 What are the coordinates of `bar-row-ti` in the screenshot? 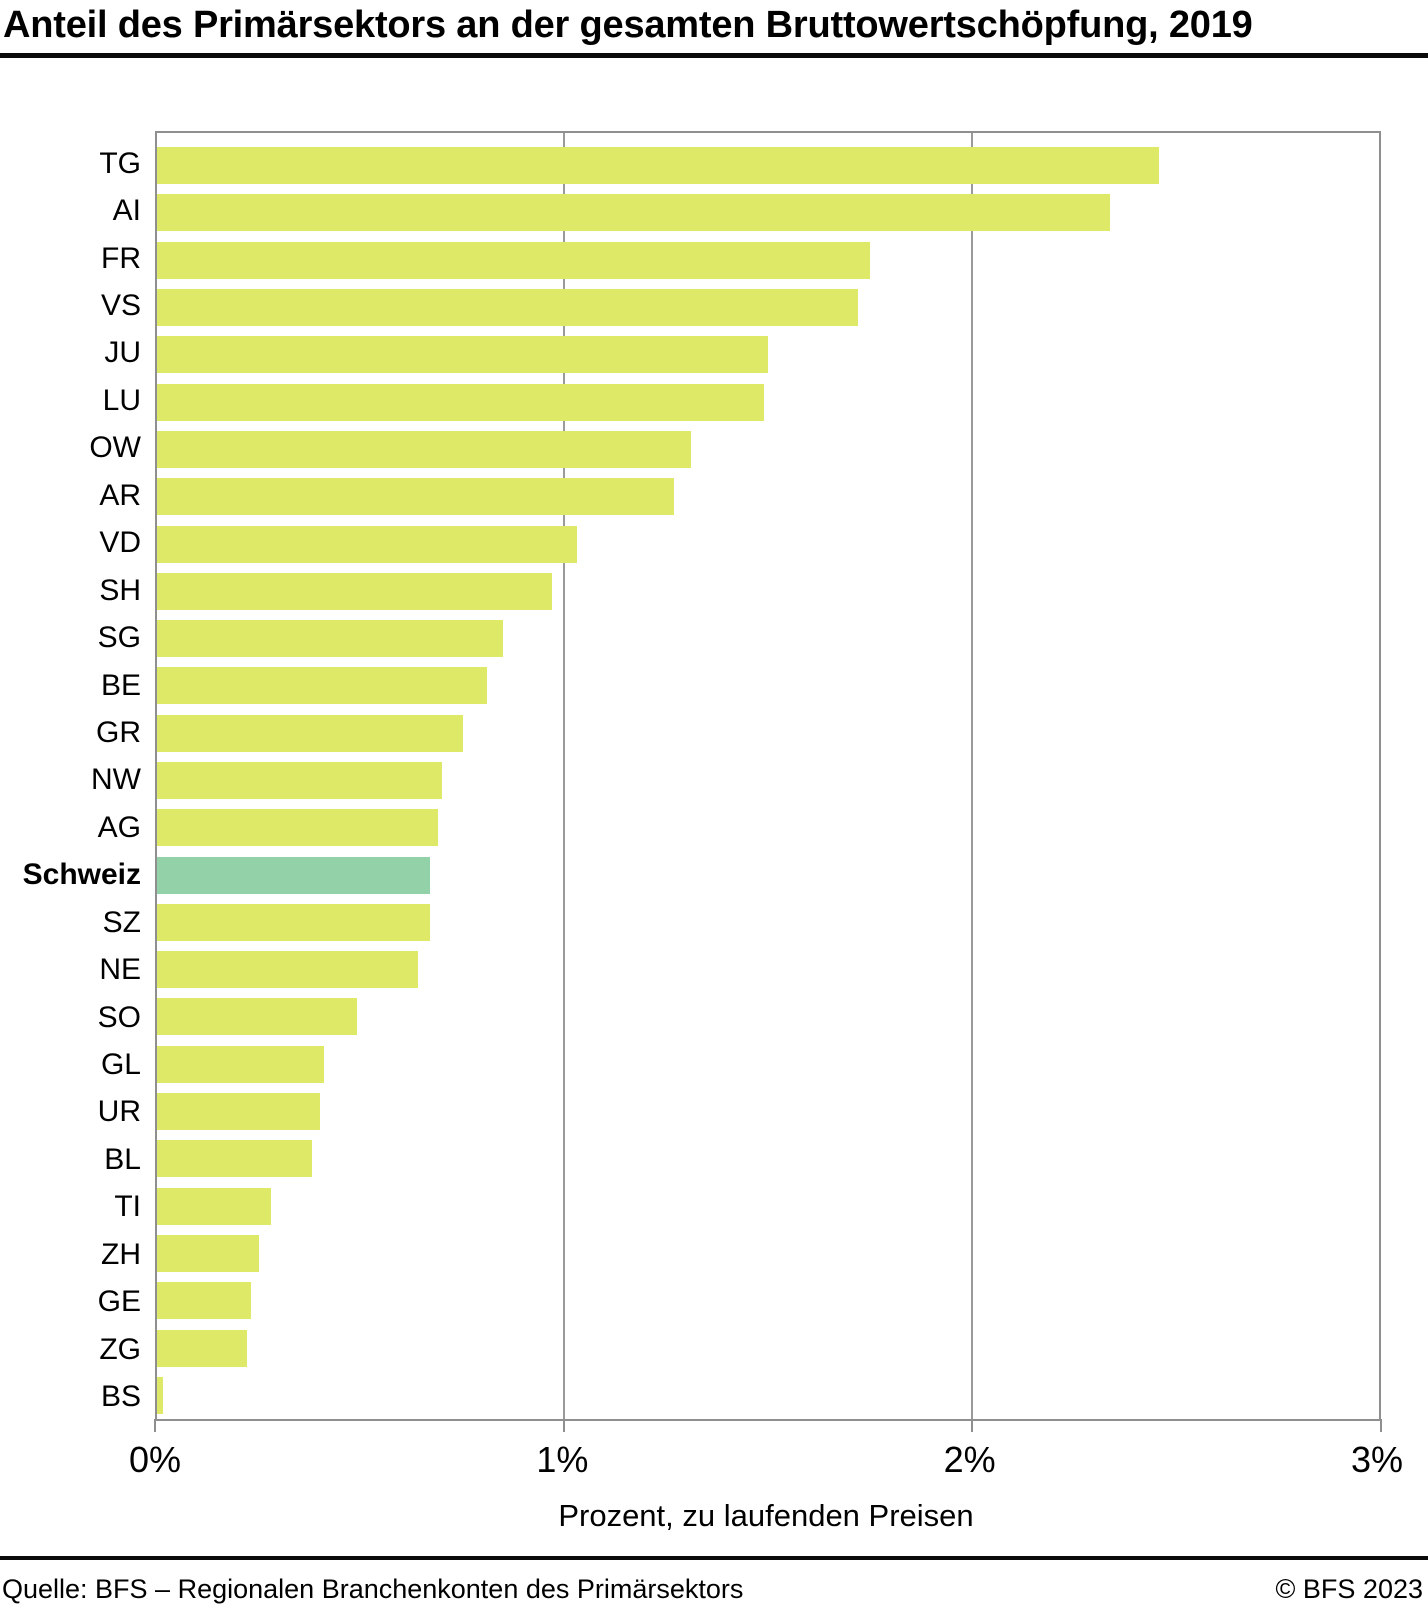 It's located at (768, 1206).